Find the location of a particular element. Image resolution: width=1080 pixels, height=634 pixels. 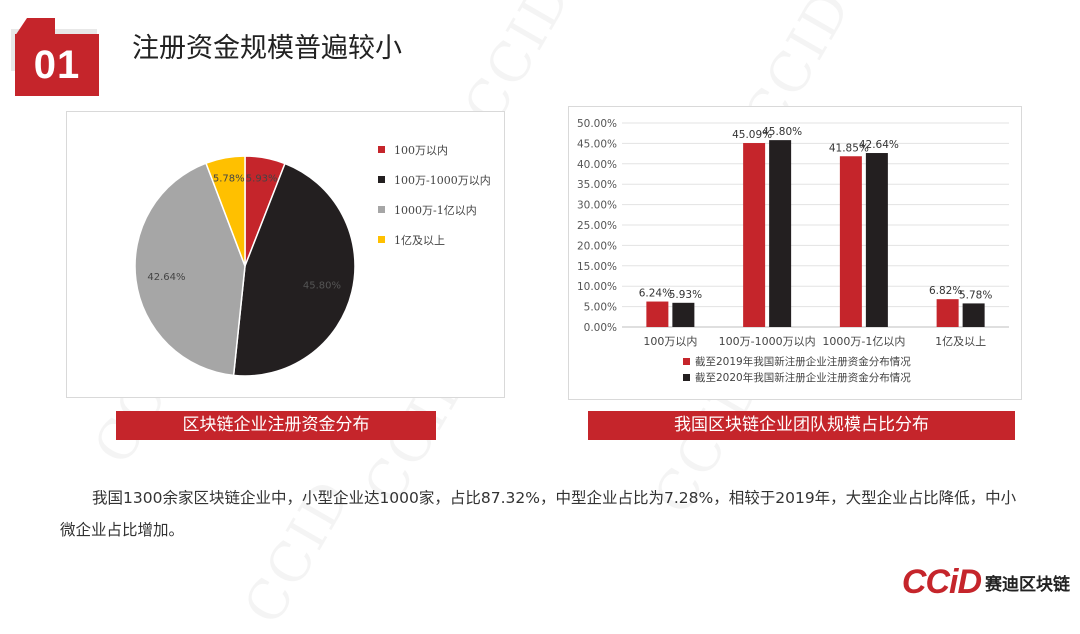

pie-legend-item-1: 100万-1000万以内 is located at coordinates (434, 180).